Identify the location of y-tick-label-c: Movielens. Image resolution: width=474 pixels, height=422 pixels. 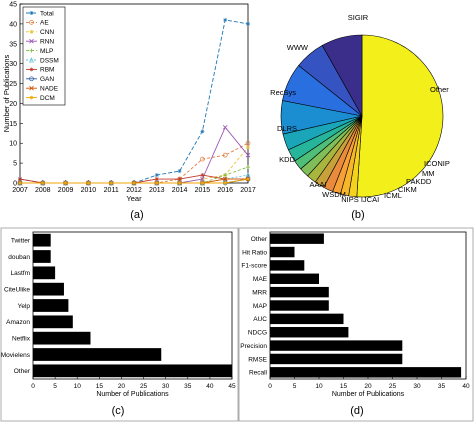
(16, 355).